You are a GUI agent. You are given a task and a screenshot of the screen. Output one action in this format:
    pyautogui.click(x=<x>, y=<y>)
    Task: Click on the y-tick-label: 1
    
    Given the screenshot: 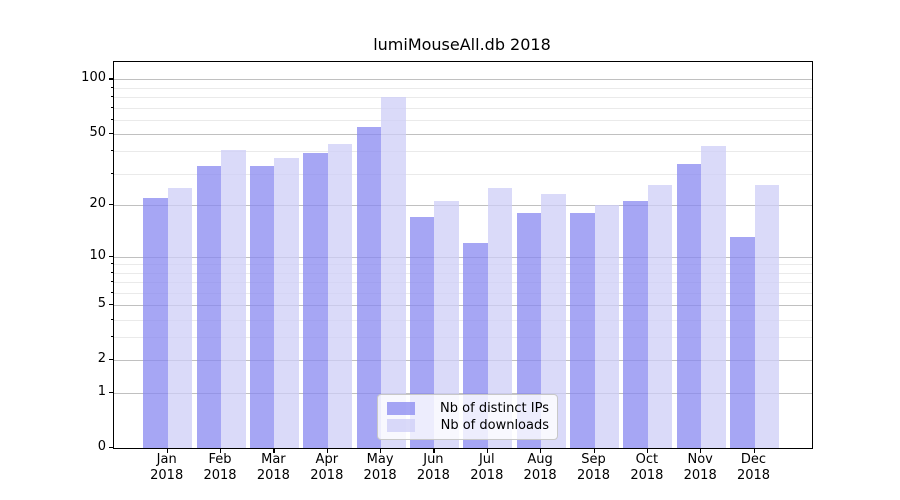 What is the action you would take?
    pyautogui.click(x=101, y=391)
    